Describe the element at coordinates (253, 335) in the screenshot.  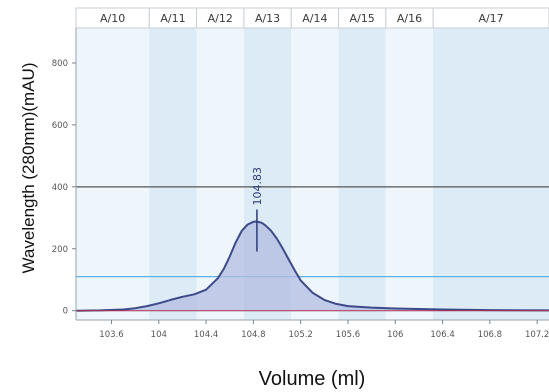
I see `x-tick-label: 104.8` at that location.